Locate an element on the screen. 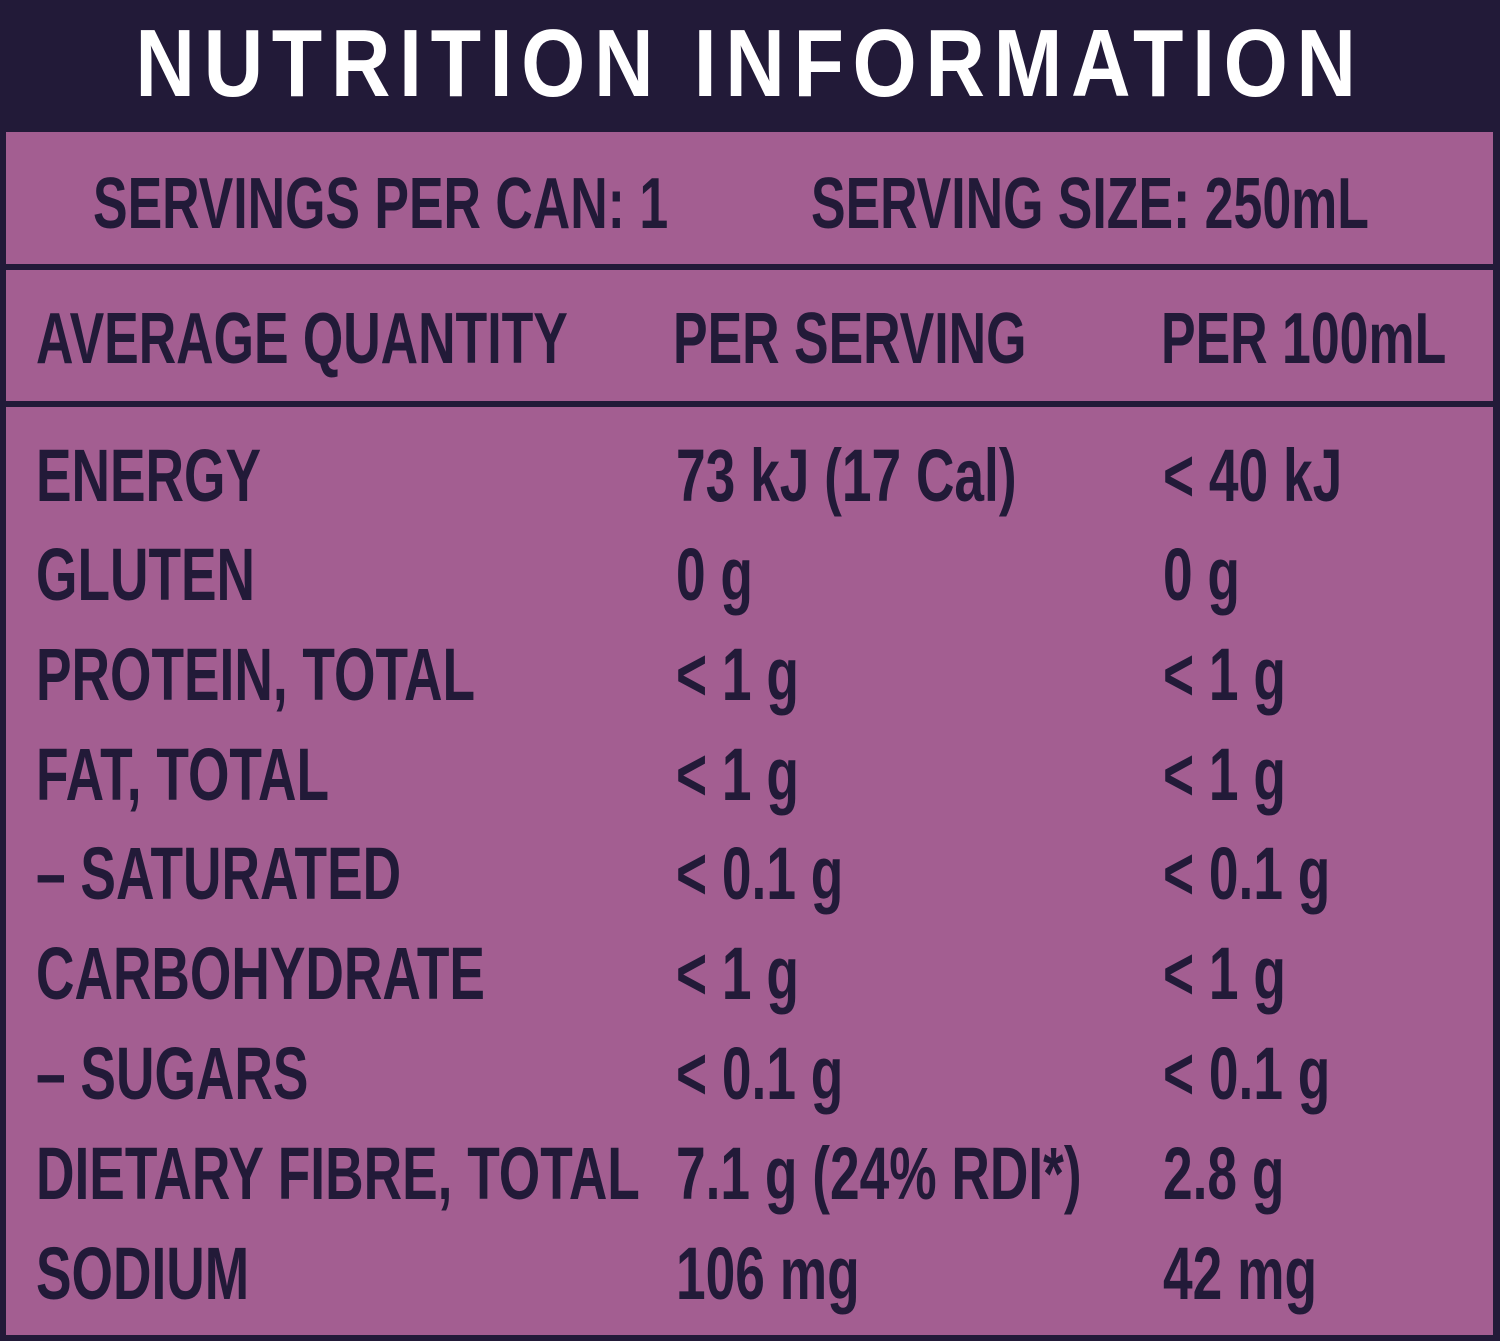 The width and height of the screenshot is (1500, 1341). row-label-energy: ENERGY is located at coordinates (149, 475).